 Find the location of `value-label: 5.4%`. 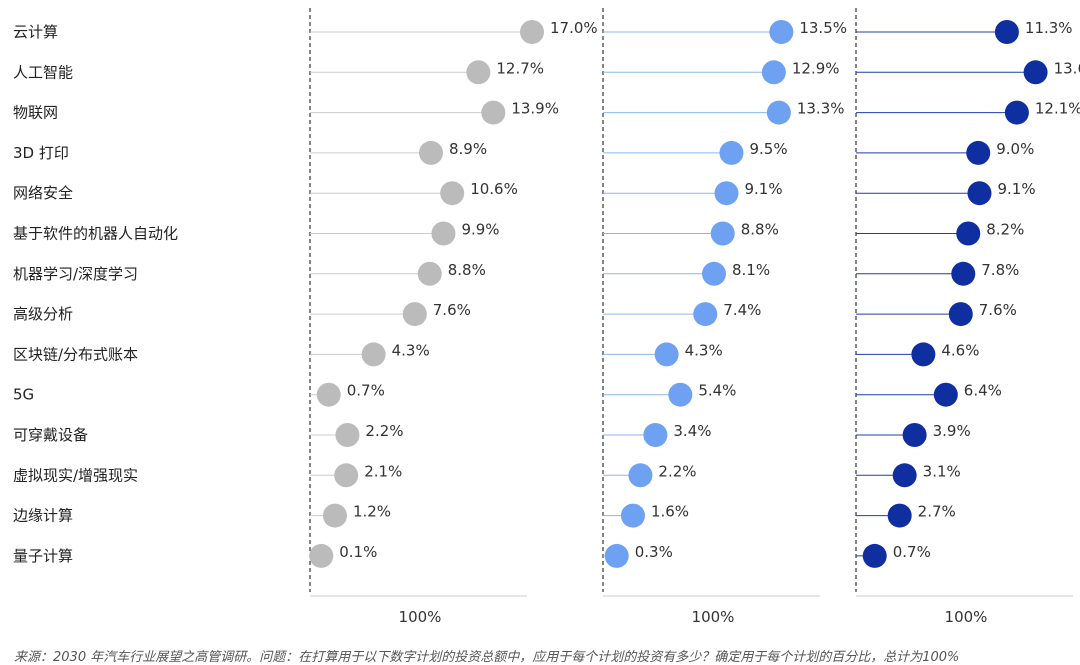

value-label: 5.4% is located at coordinates (717, 391).